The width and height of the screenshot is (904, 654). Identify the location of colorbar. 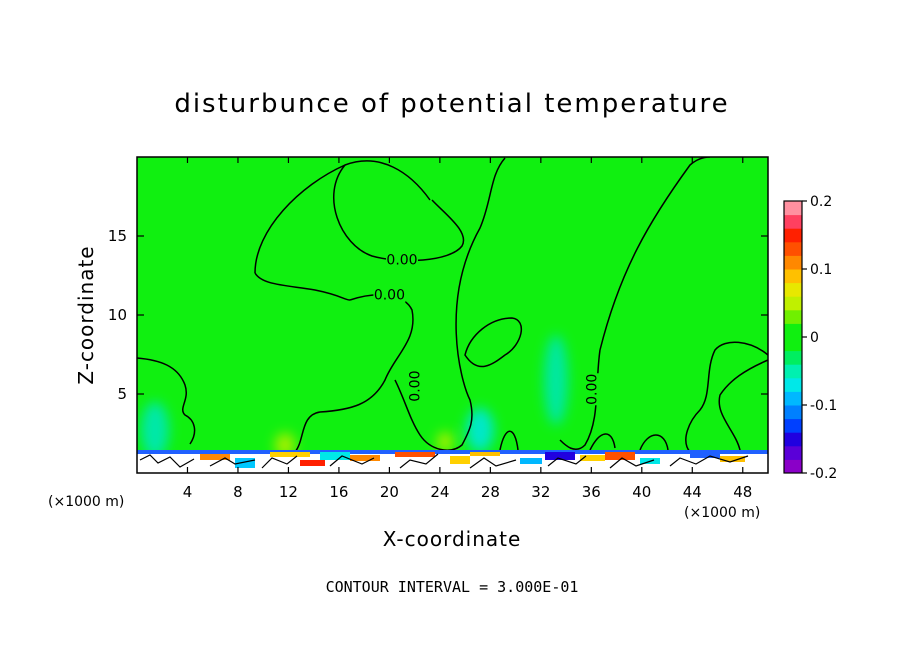
(793, 337).